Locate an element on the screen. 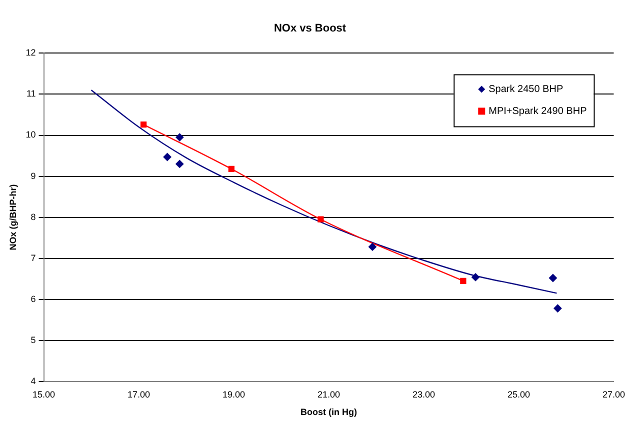  y-tick-label: 11 is located at coordinates (31, 93).